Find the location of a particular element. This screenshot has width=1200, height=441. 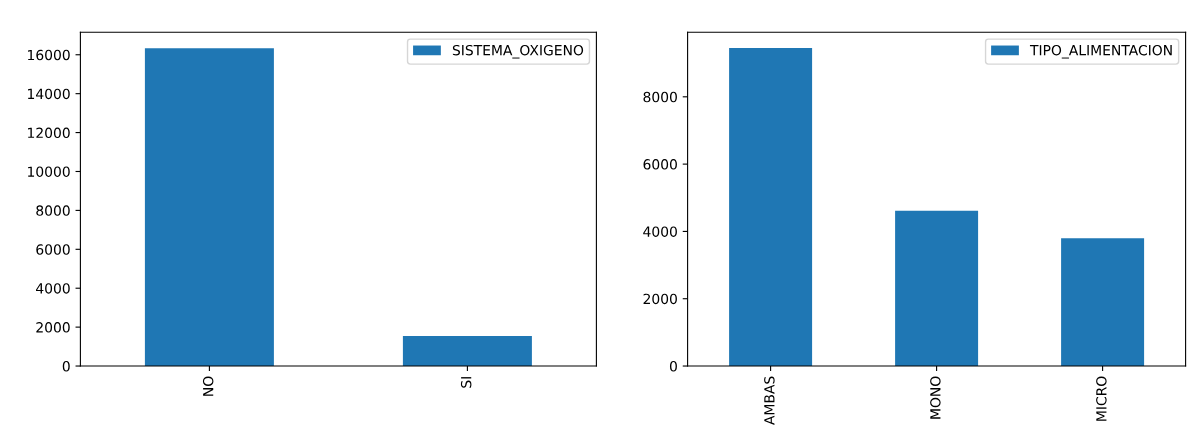

y-tick-label: 10000 is located at coordinates (49, 171).